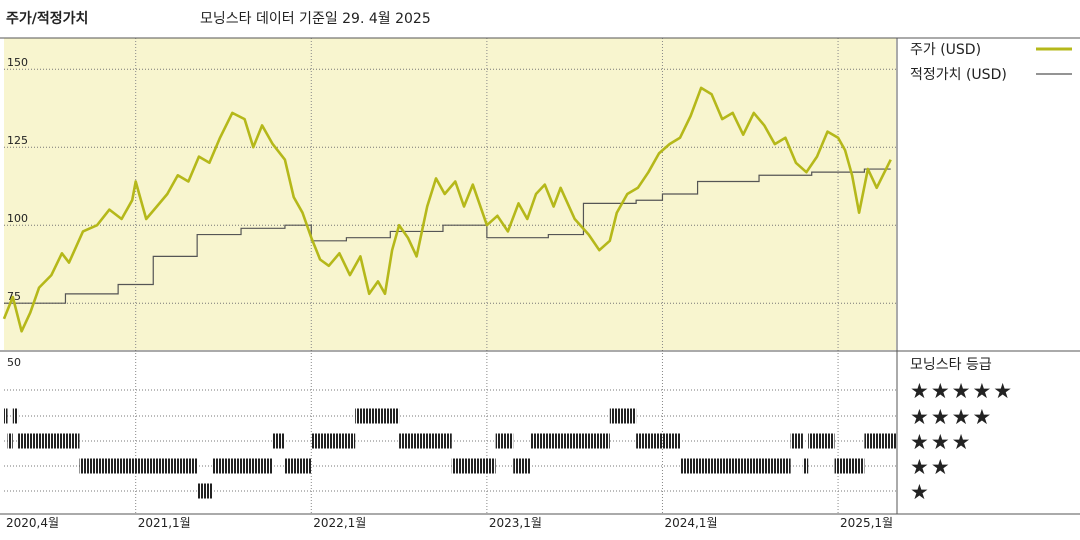 Image resolution: width=1080 pixels, height=540 pixels. Describe the element at coordinates (515, 523) in the screenshot. I see `x-tick-label: 2023,1월` at that location.